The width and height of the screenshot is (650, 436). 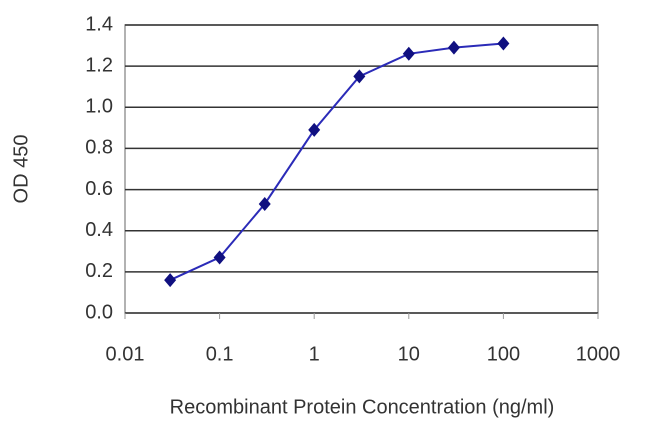 I want to click on y-tick-label: 1.0, so click(x=99, y=107).